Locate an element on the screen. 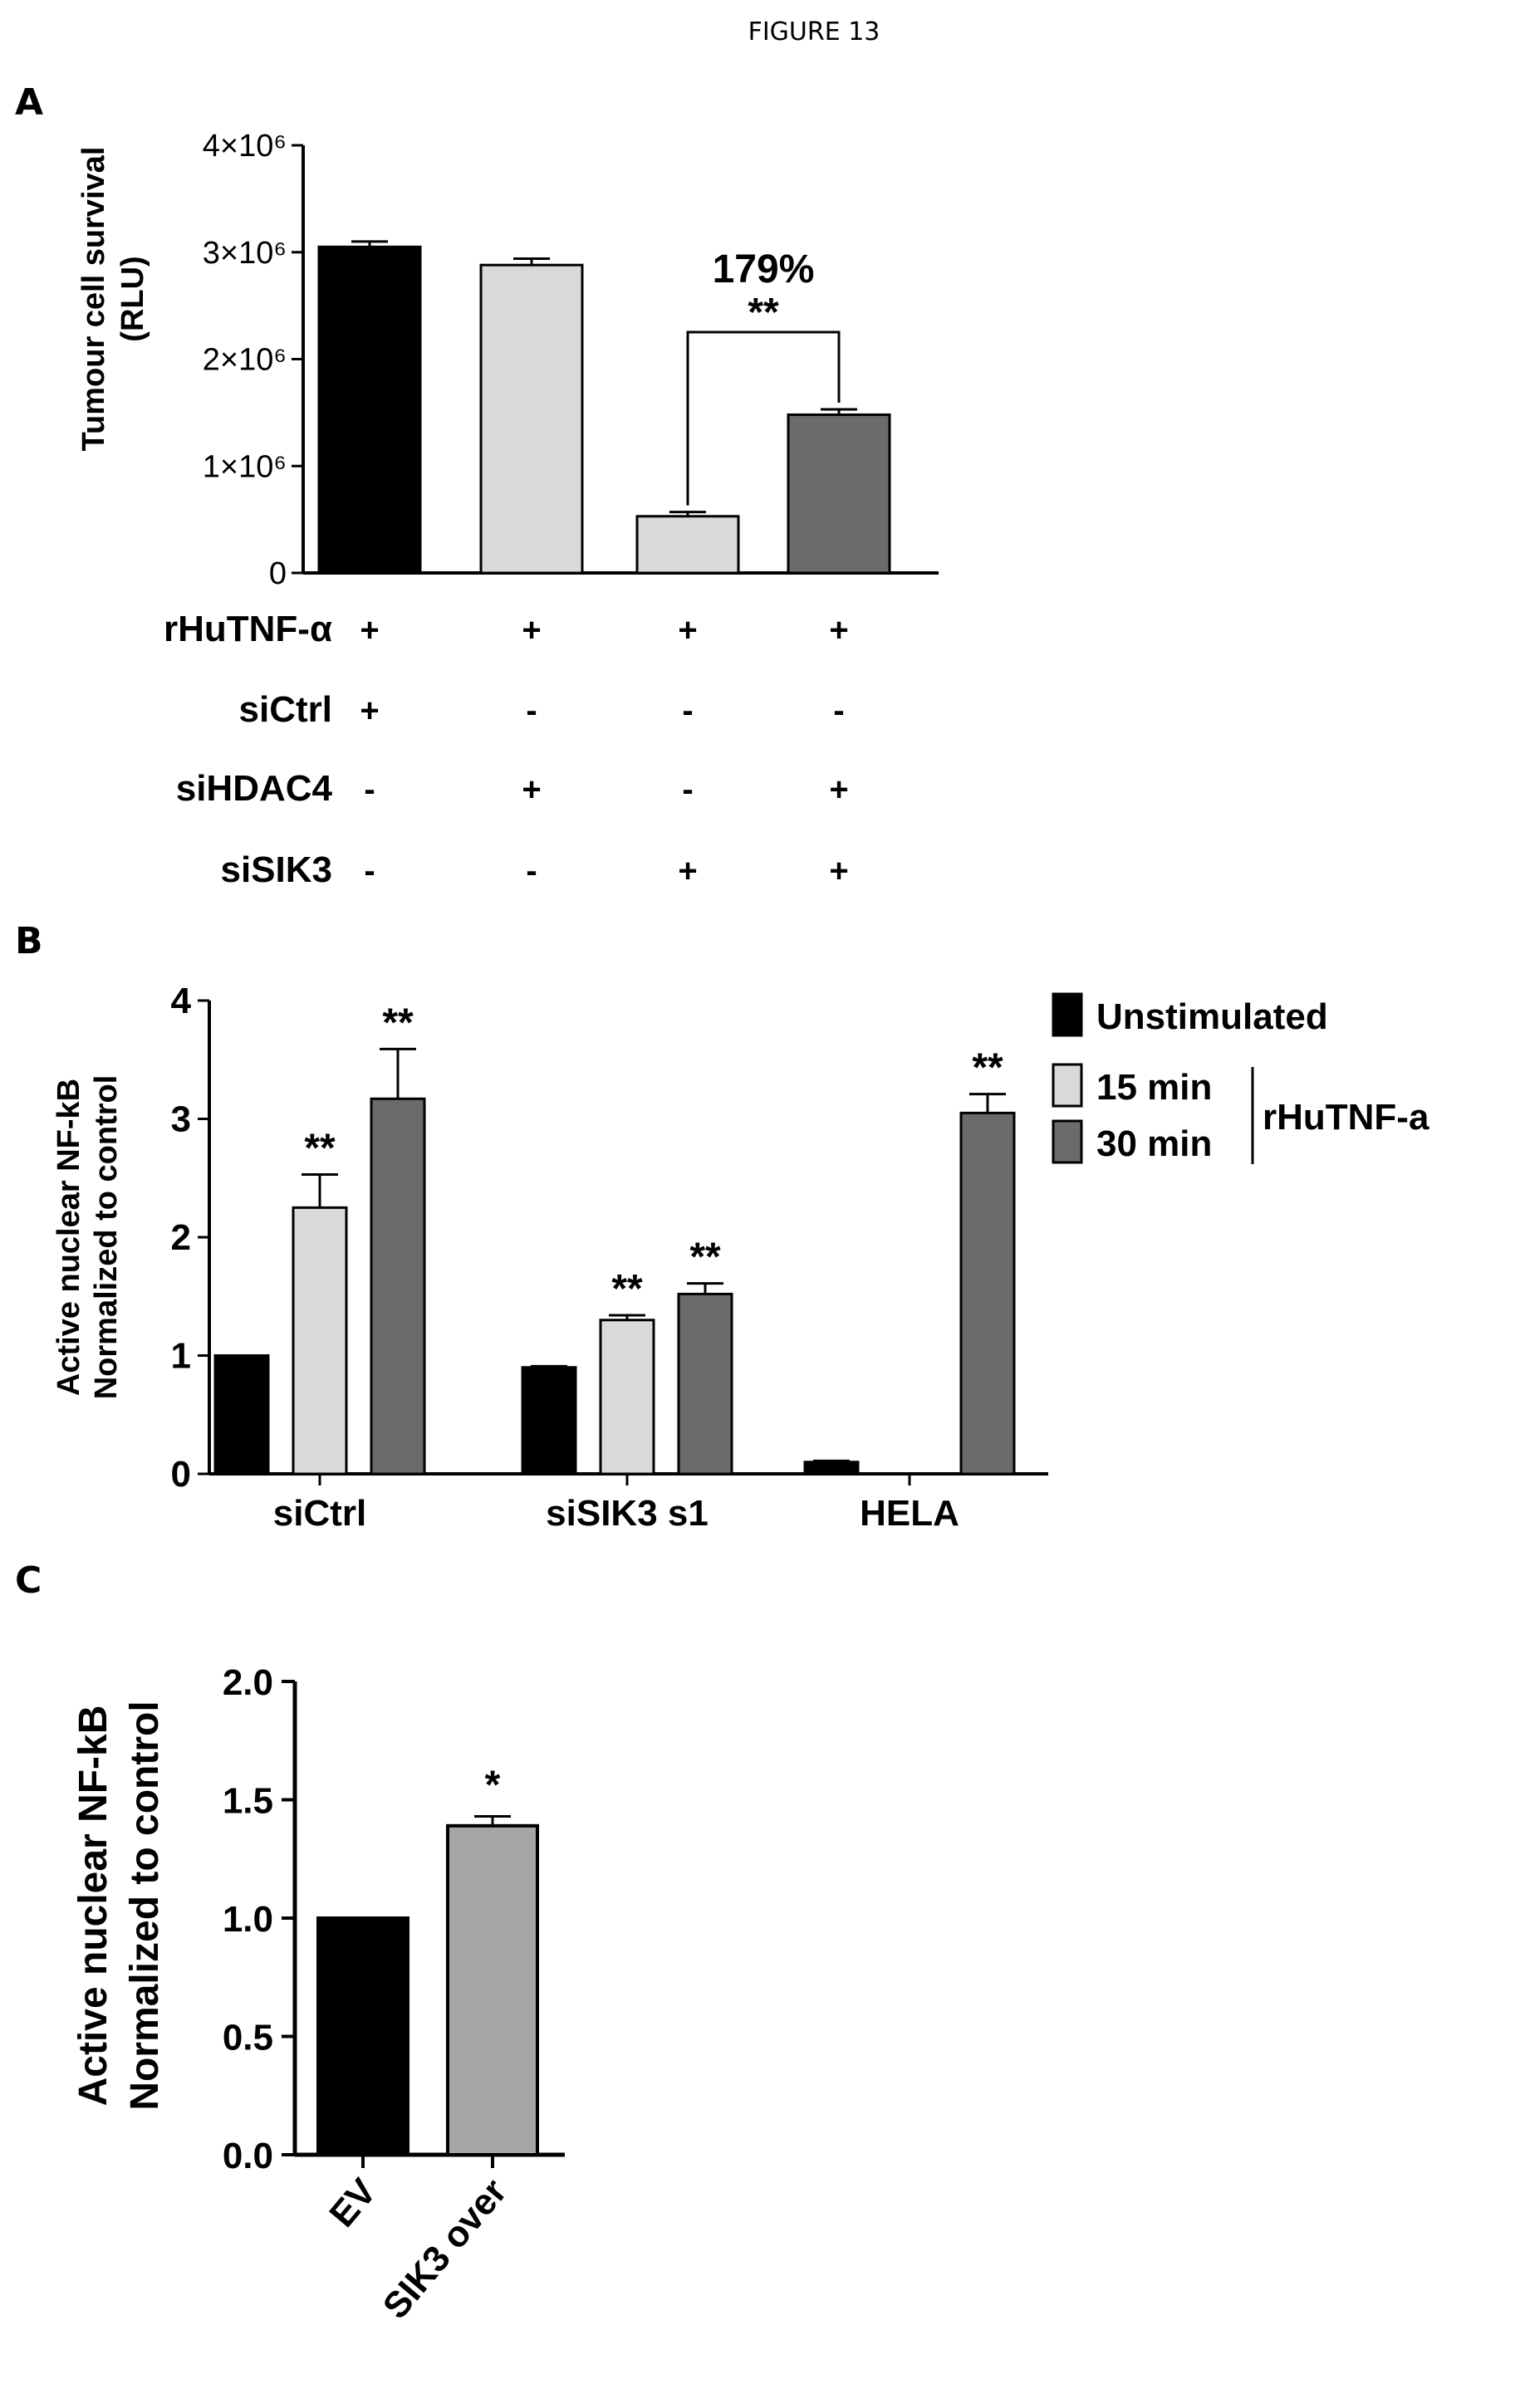  panel-a-row-label-3: siSIK3 is located at coordinates (276, 869).